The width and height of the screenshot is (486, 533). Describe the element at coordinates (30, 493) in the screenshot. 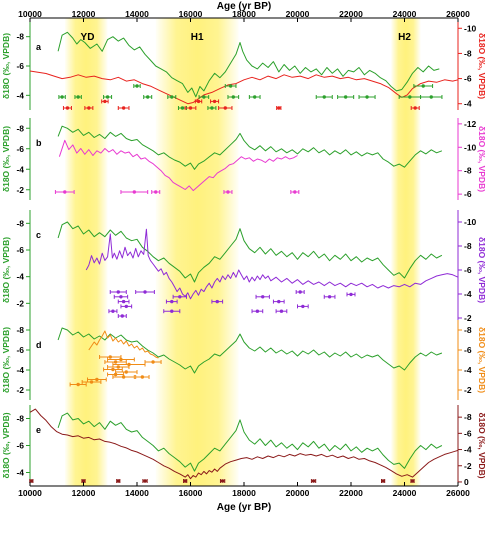

I see `bottom-tick-label: 10000` at that location.